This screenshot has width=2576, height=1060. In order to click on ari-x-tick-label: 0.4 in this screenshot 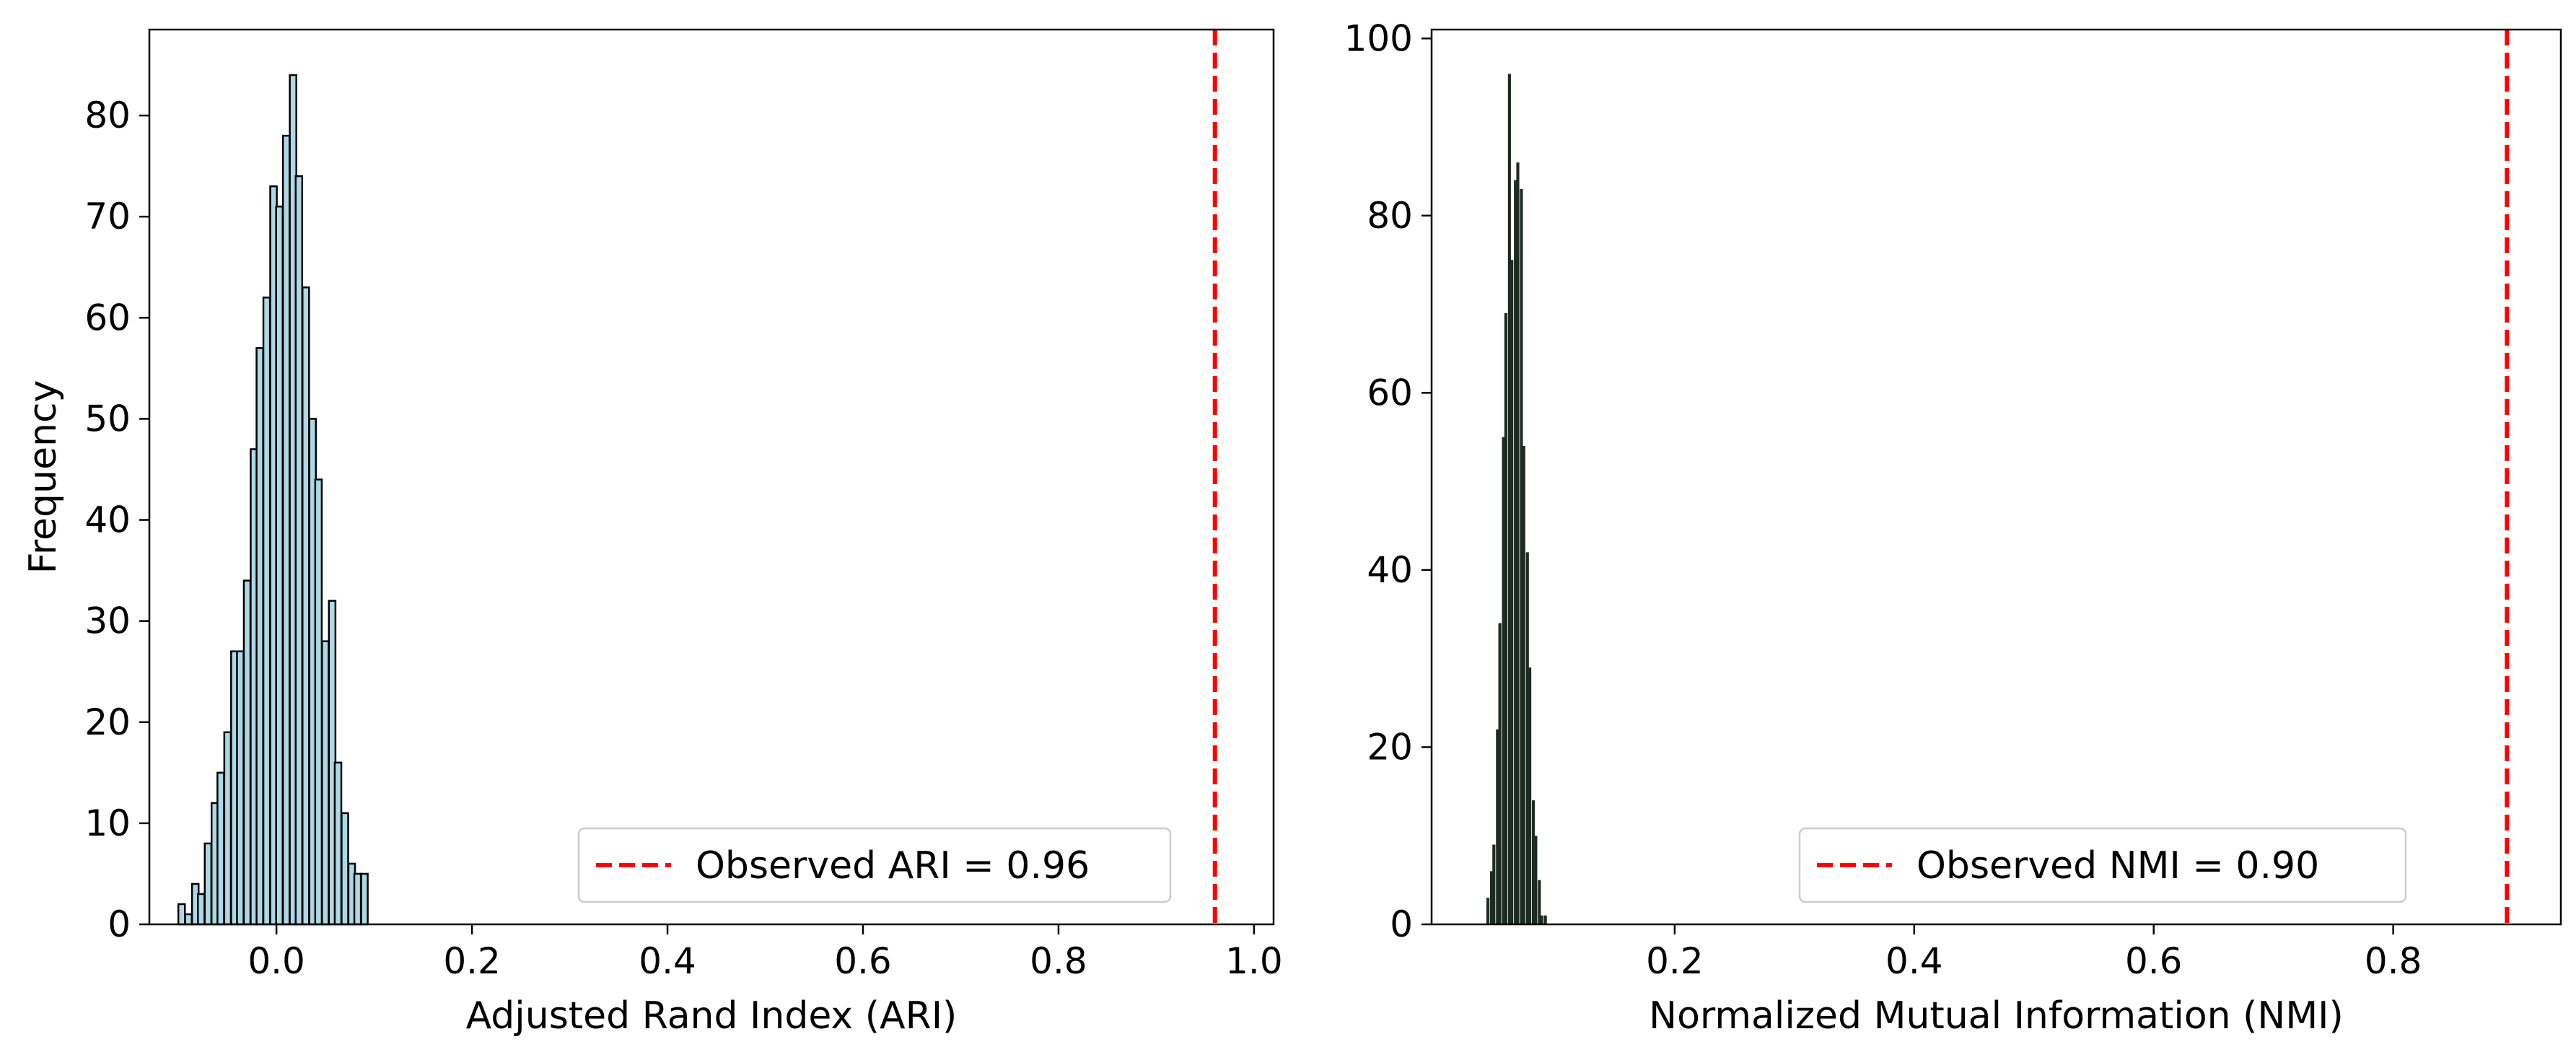, I will do `click(667, 961)`.